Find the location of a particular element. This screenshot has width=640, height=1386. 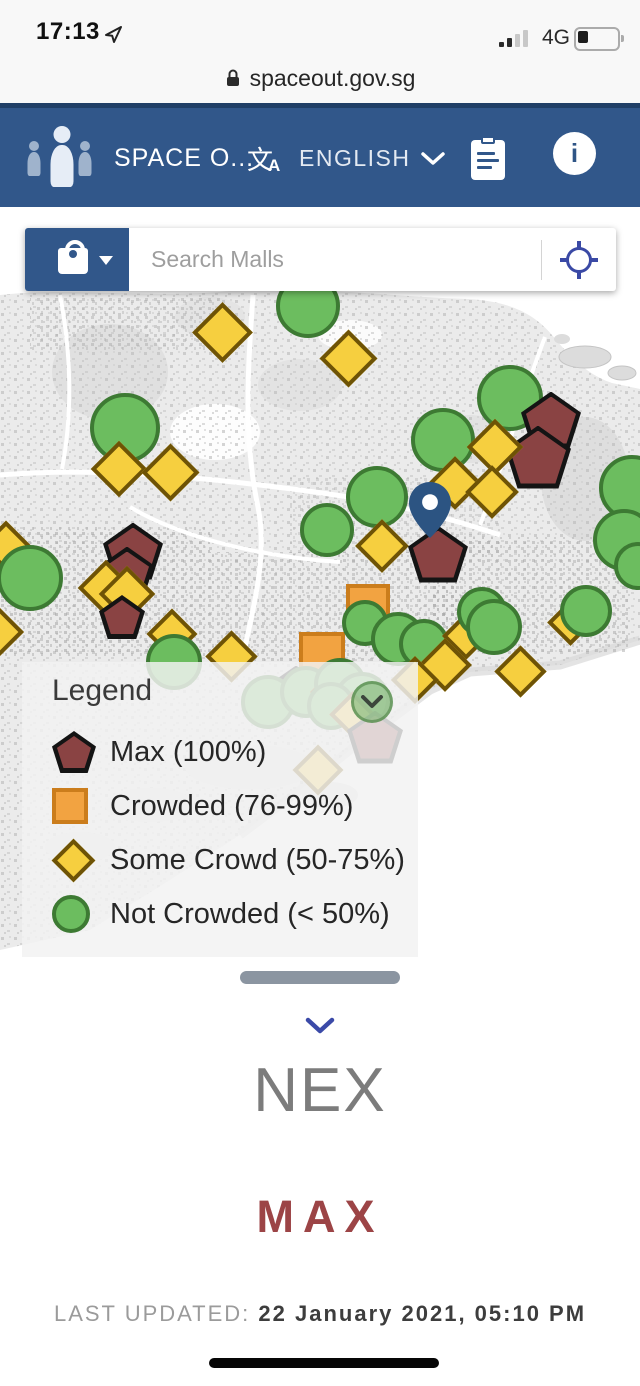

location-arrow-icon is located at coordinates (113, 34).